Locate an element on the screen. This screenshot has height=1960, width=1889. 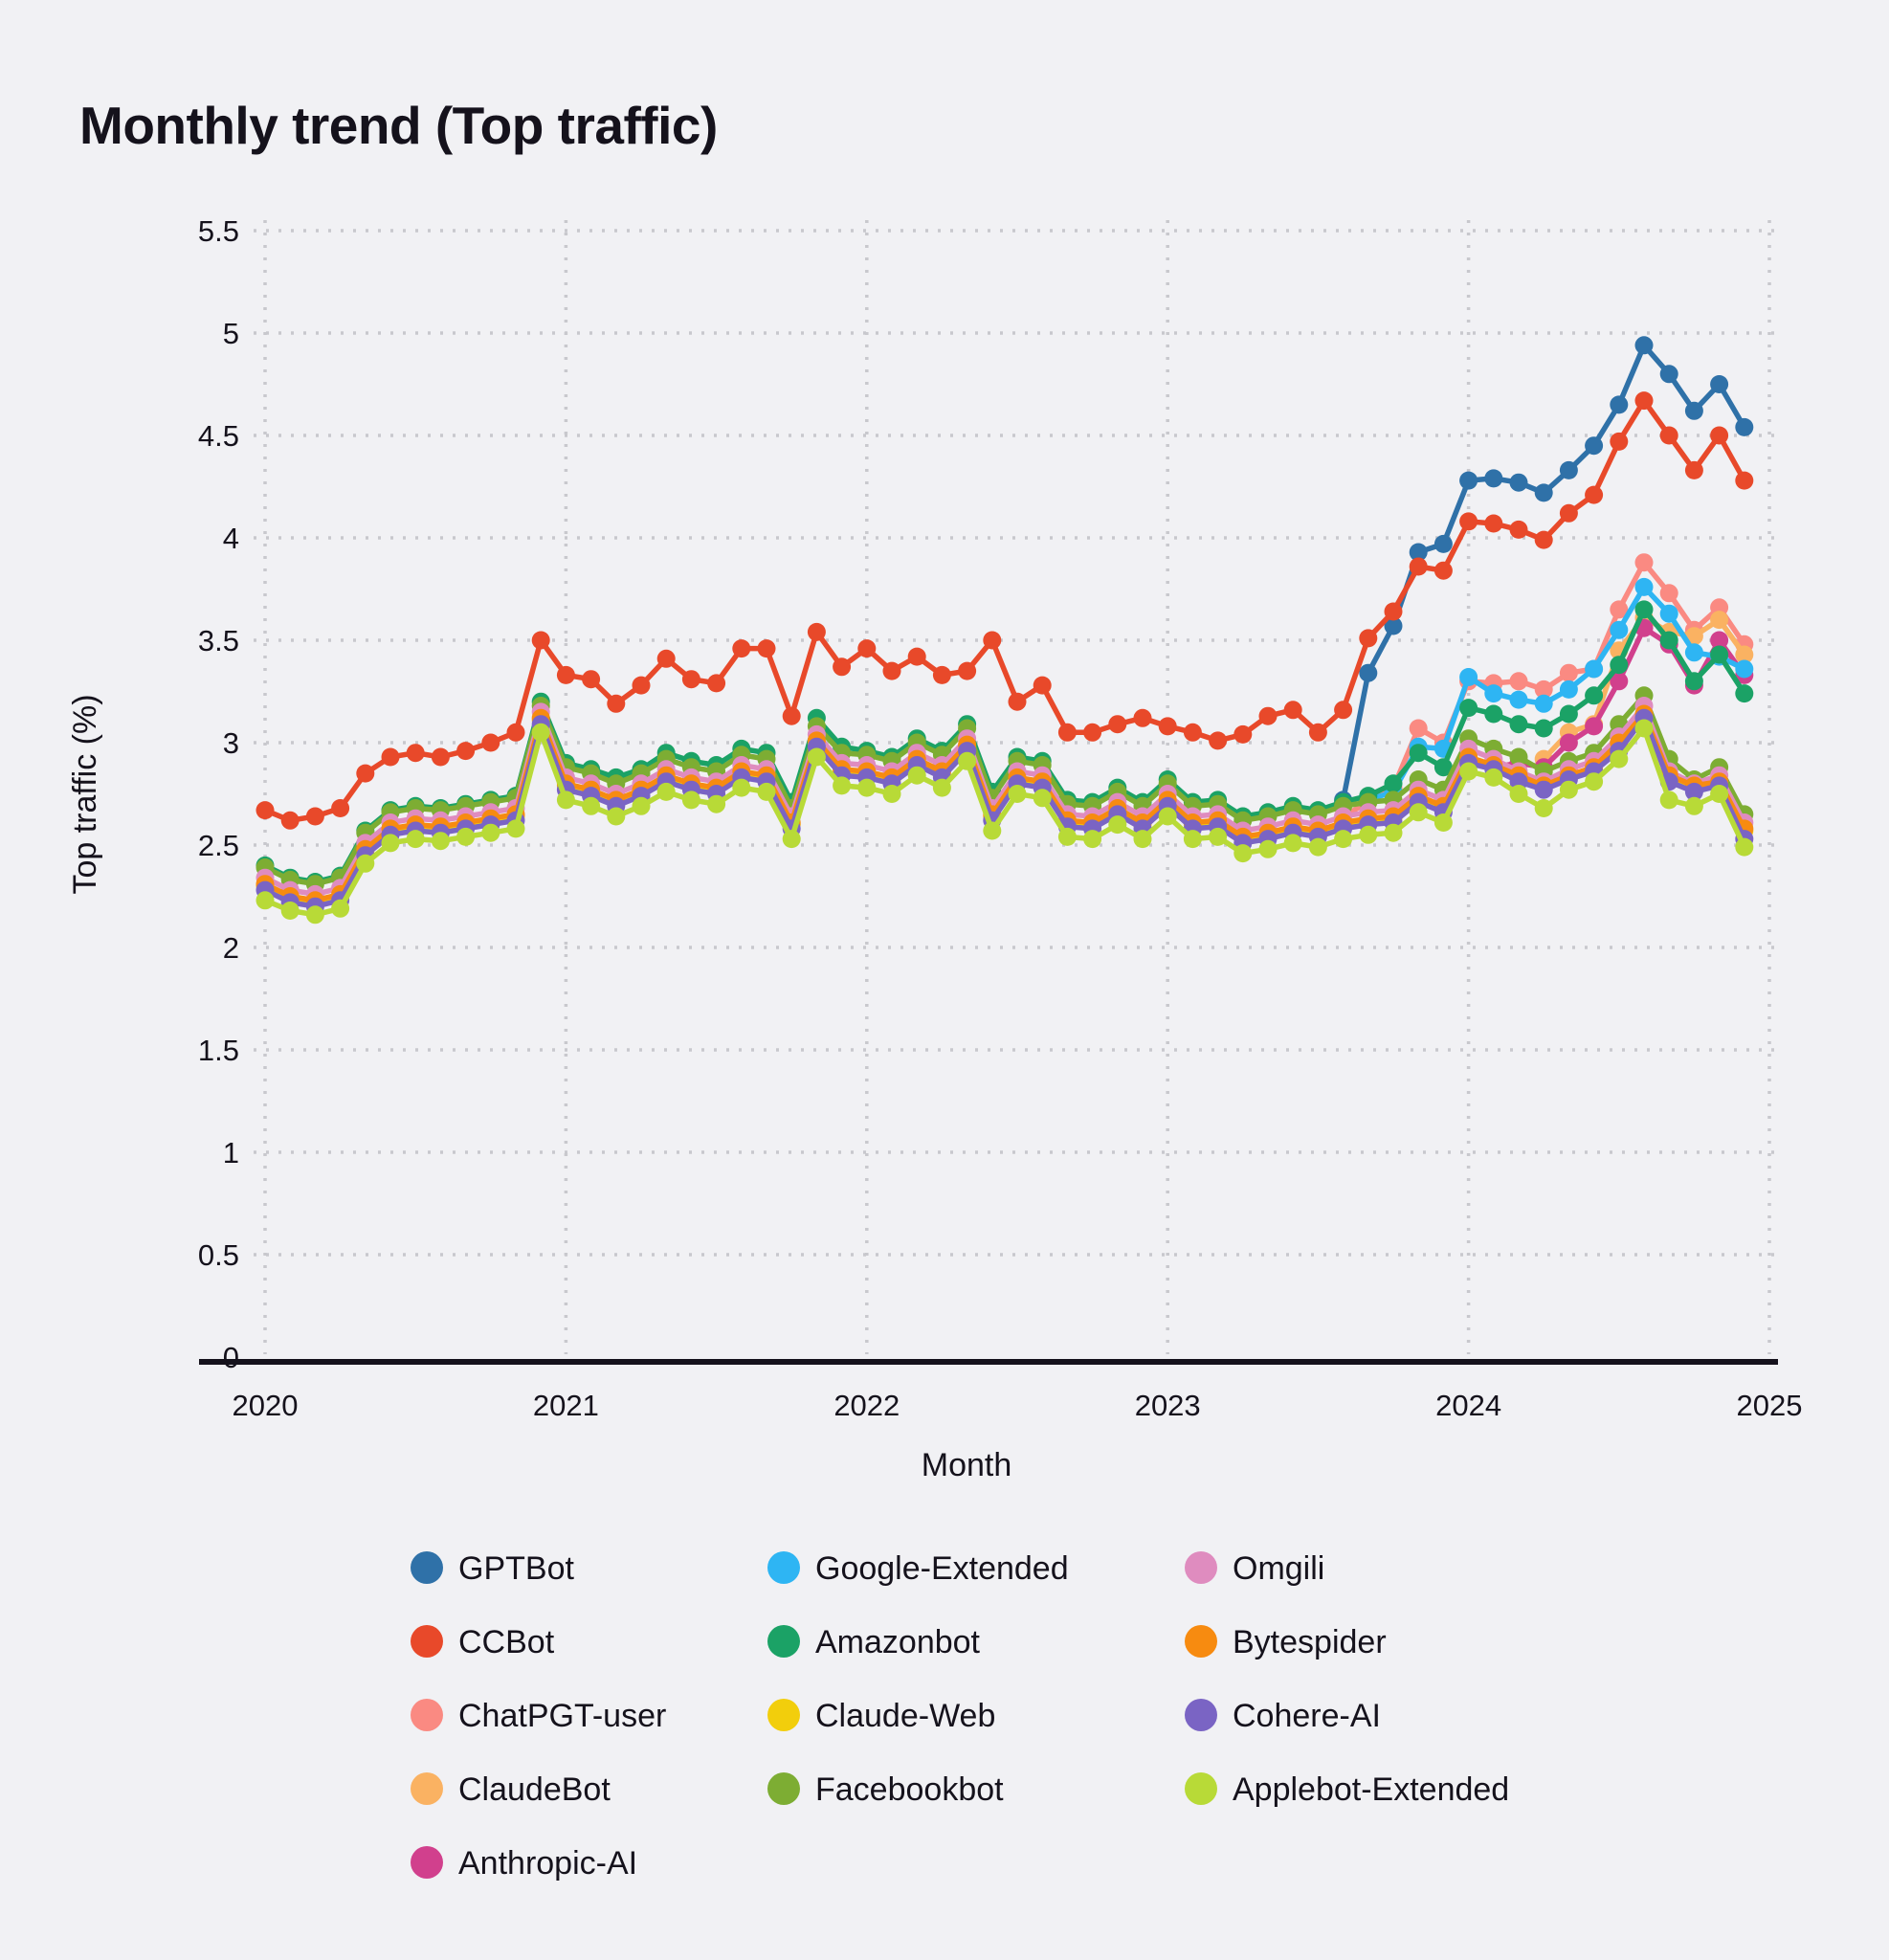
legend-item-cohere-ai: Cohere-AI is located at coordinates (1283, 1716).